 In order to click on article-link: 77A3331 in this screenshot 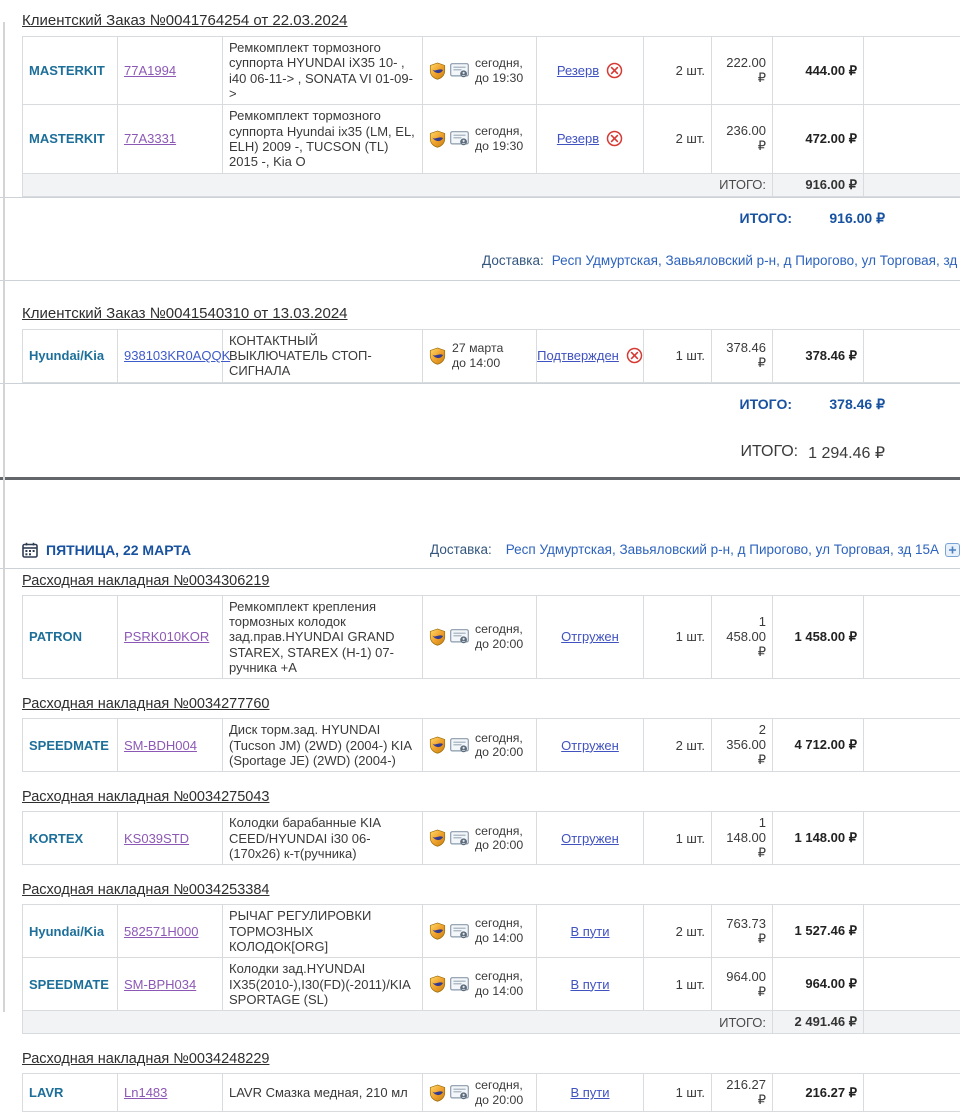, I will do `click(150, 139)`.